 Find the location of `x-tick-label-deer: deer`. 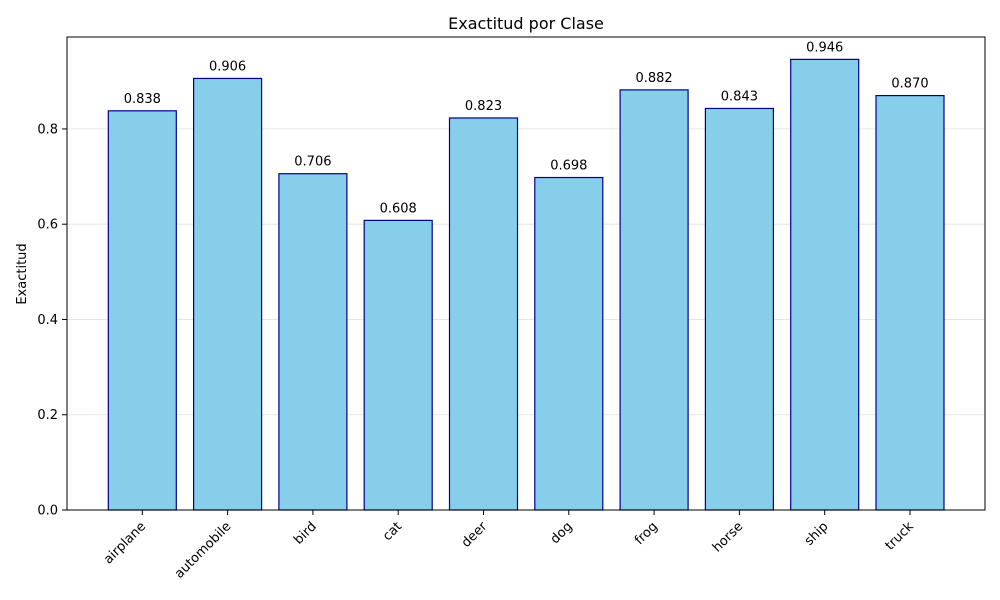

x-tick-label-deer: deer is located at coordinates (475, 535).